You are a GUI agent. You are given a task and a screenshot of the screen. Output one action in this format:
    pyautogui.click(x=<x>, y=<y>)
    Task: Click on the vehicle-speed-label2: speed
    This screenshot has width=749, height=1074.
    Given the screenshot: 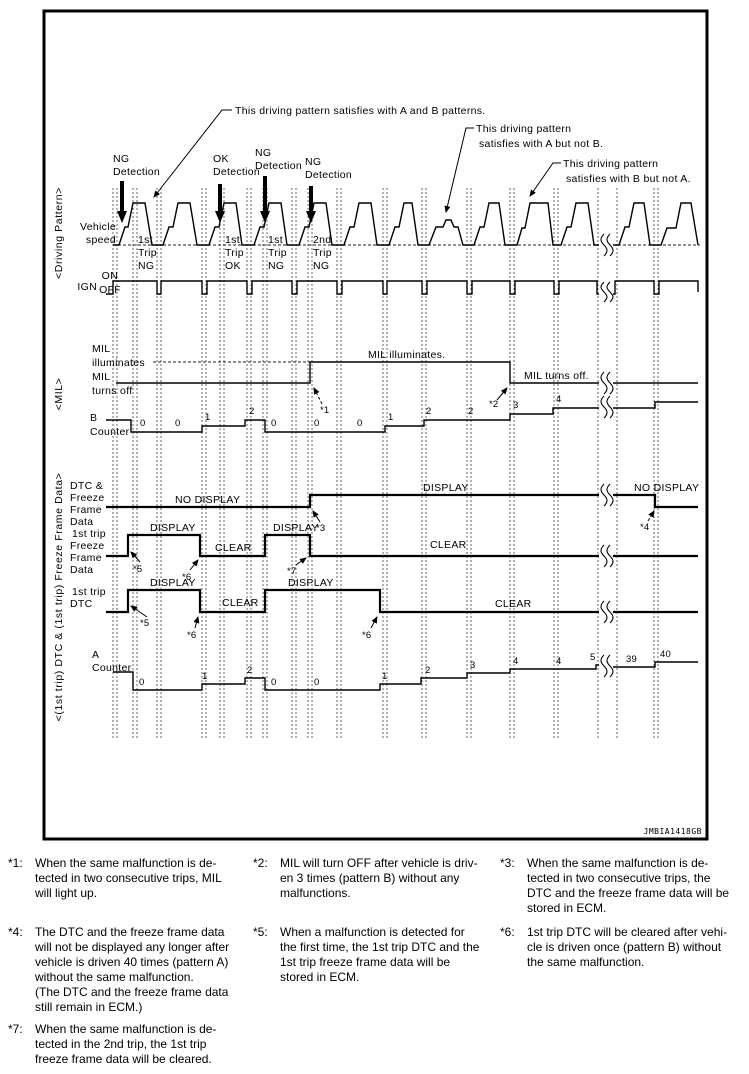 What is the action you would take?
    pyautogui.click(x=101, y=240)
    